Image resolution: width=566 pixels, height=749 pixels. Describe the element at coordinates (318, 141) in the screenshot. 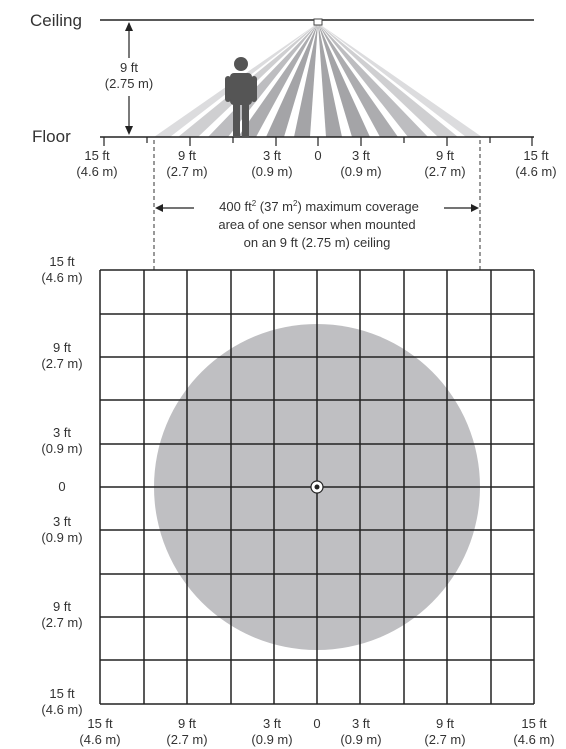

I see `floor-ticks` at that location.